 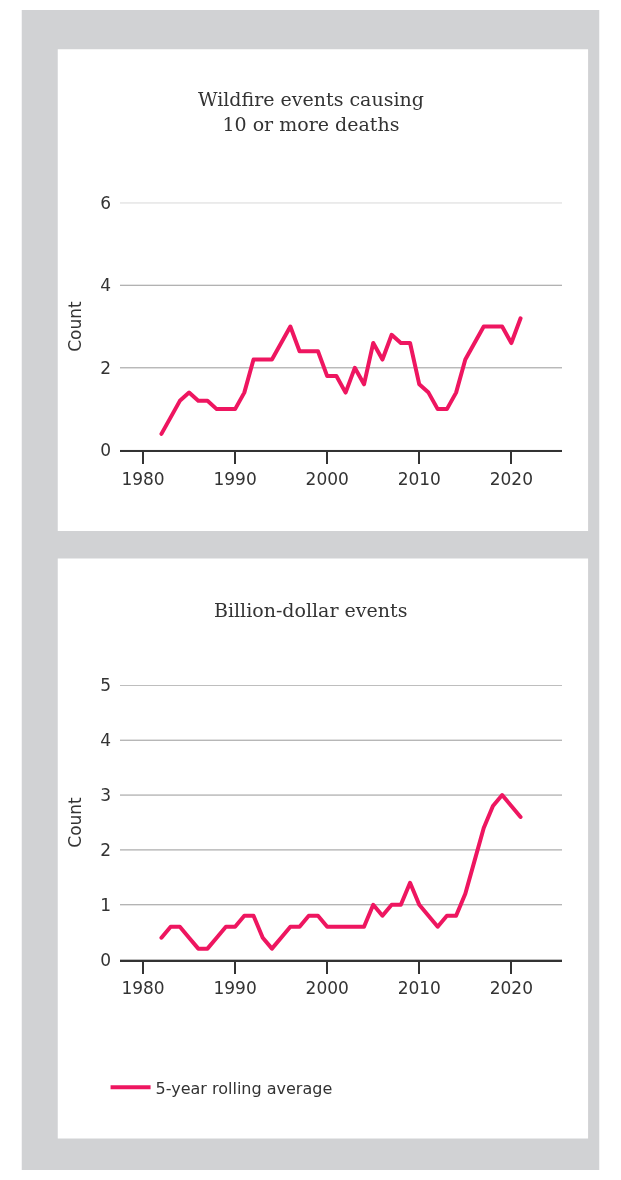 What do you see at coordinates (244, 1088) in the screenshot?
I see `legend-label: 5-year rolling average` at bounding box center [244, 1088].